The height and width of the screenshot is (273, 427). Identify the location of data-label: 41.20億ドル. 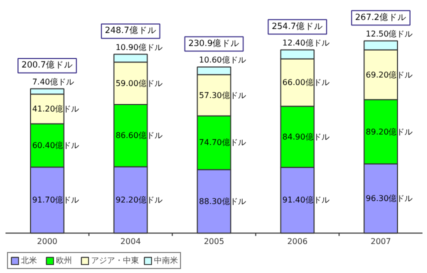
(56, 109).